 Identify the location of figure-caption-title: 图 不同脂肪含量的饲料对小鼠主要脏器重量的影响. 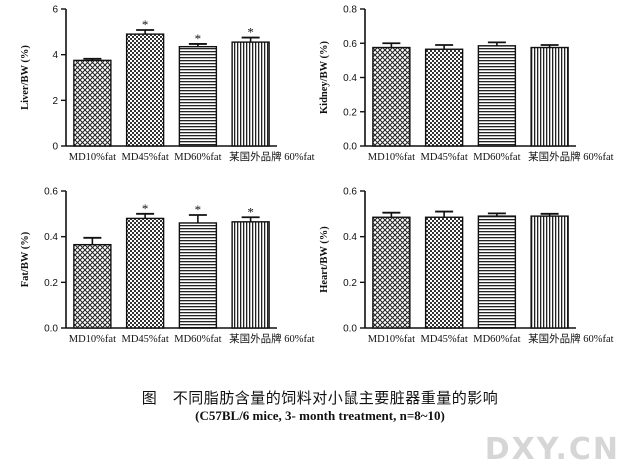
(320, 399).